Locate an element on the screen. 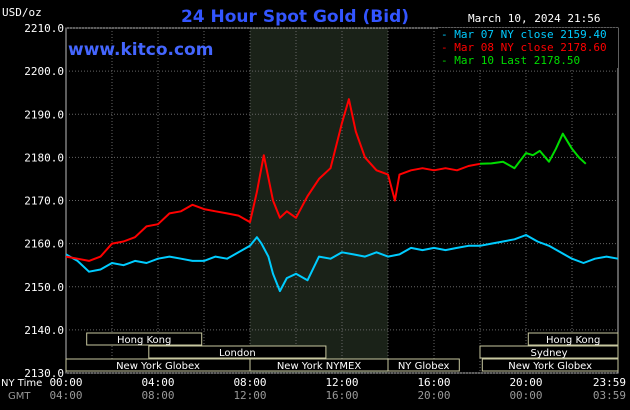 The height and width of the screenshot is (410, 630). x-tick-label-ny: 04:00 is located at coordinates (157, 382).